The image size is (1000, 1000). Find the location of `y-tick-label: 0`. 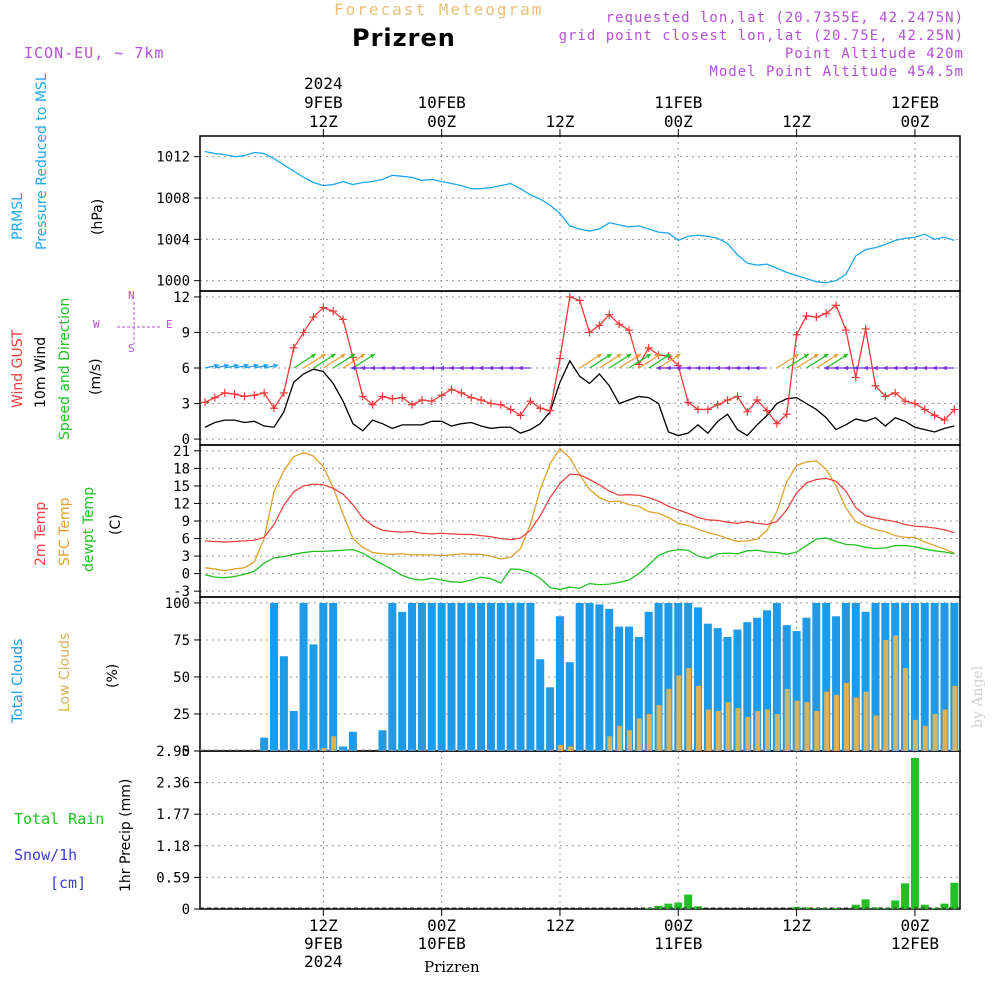

y-tick-label: 0 is located at coordinates (186, 752).